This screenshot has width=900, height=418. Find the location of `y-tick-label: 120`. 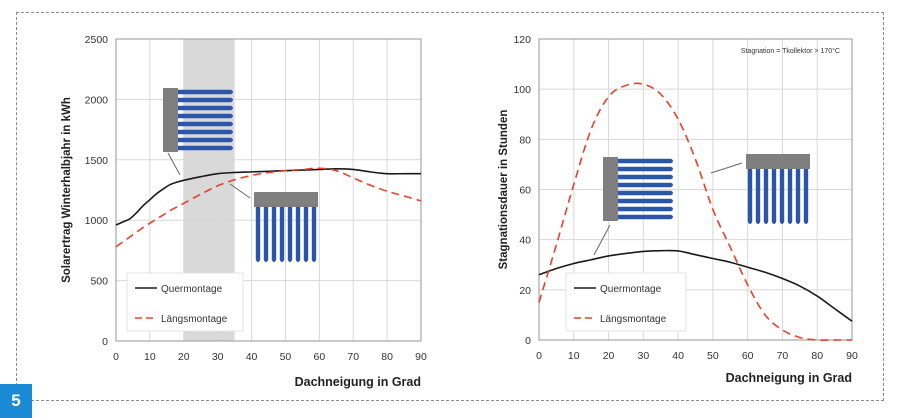

y-tick-label: 120 is located at coordinates (522, 40).